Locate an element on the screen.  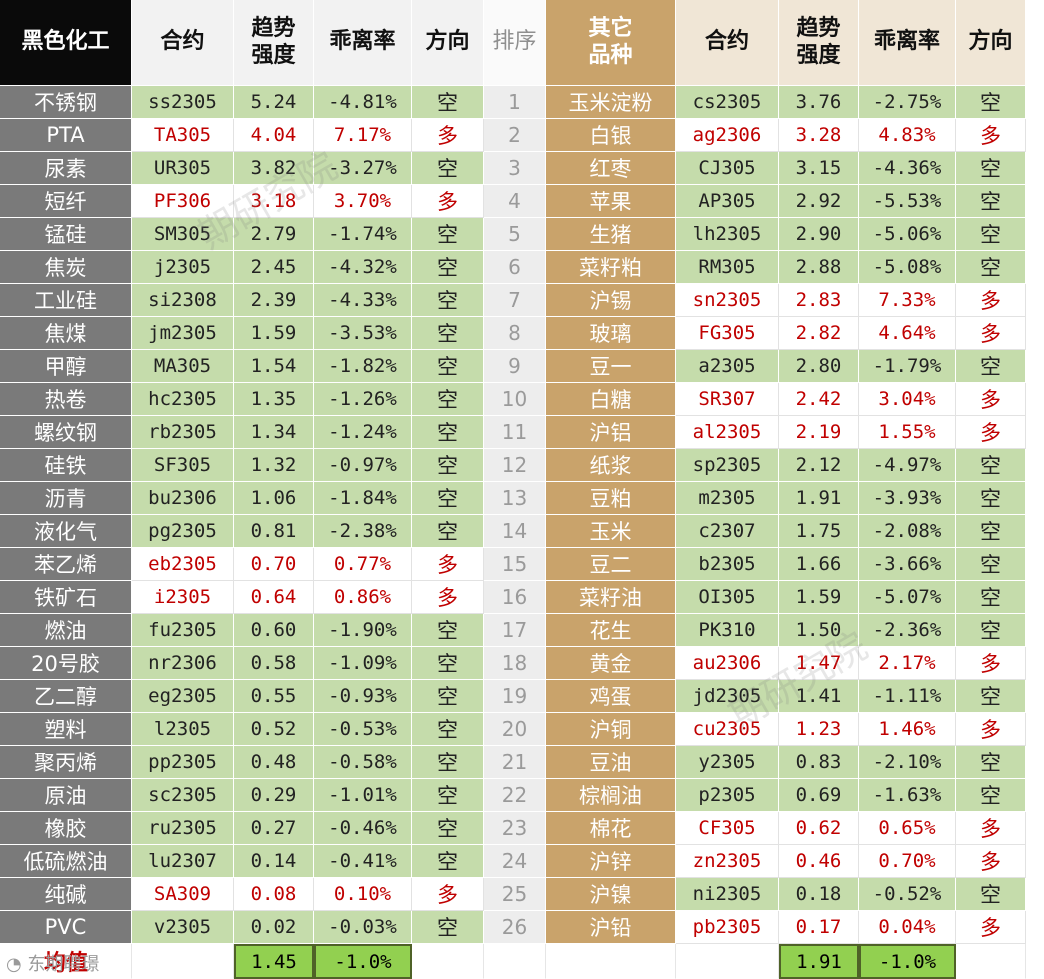
right-deviation-rate: 0.70% is located at coordinates (907, 861).